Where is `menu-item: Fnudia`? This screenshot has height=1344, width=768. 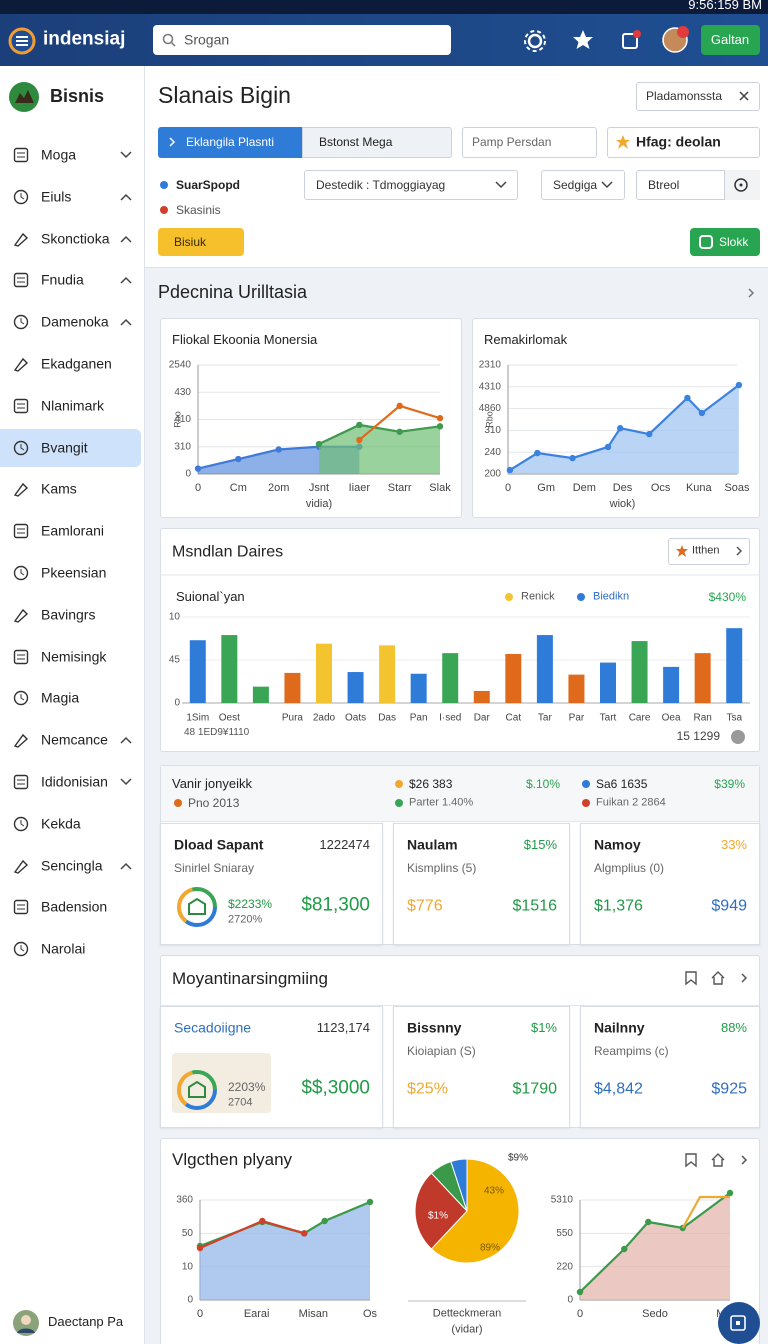
menu-item: Fnudia is located at coordinates (62, 279).